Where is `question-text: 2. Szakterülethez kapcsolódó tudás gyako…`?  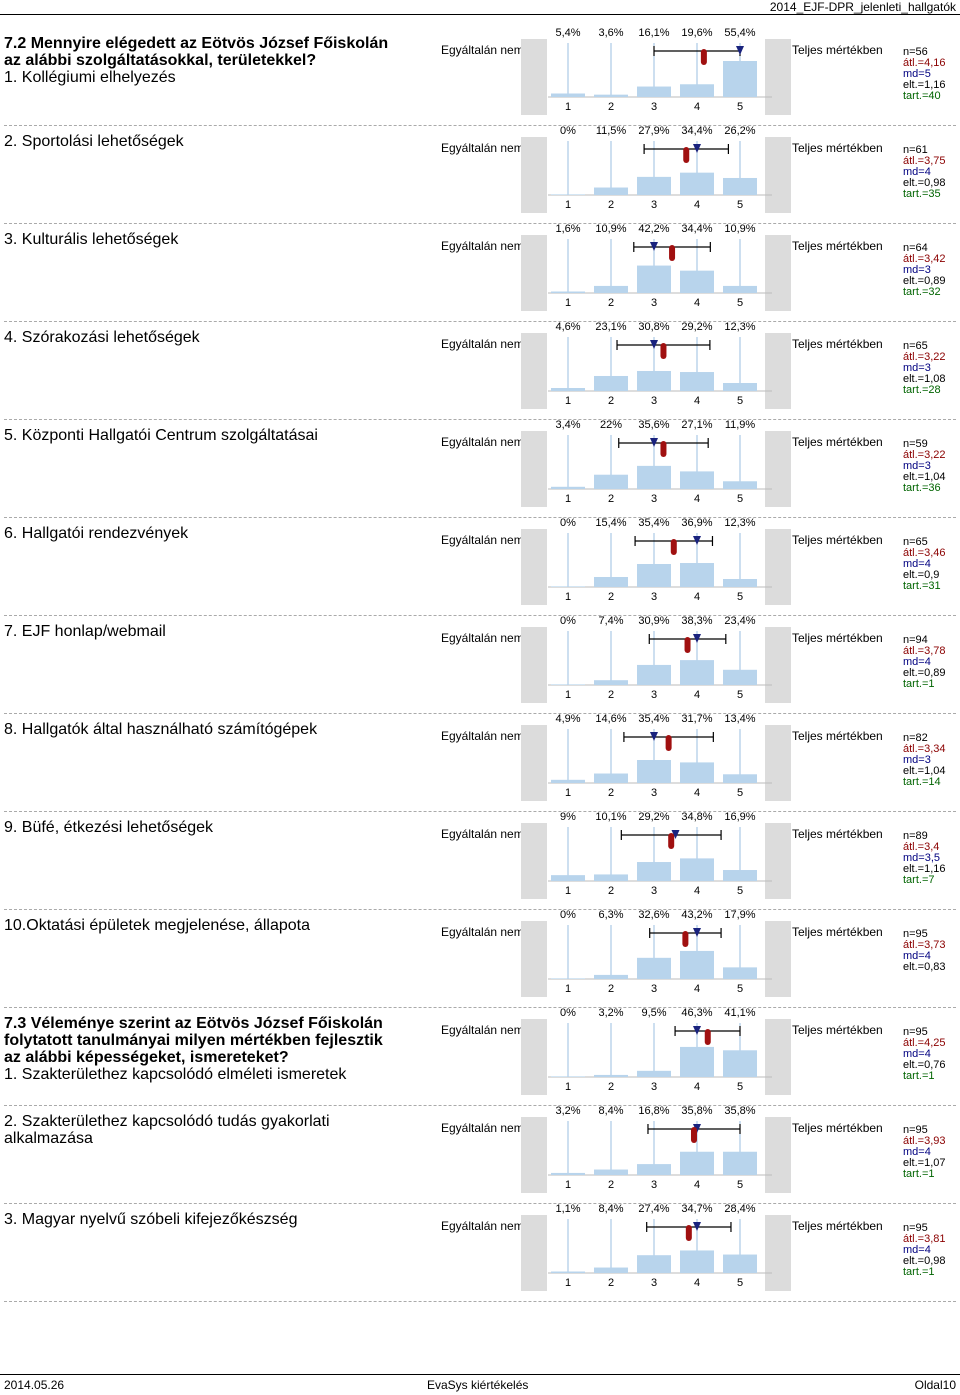
question-text: 2. Szakterülethez kapcsolódó tudás gyako… is located at coordinates (204, 1130).